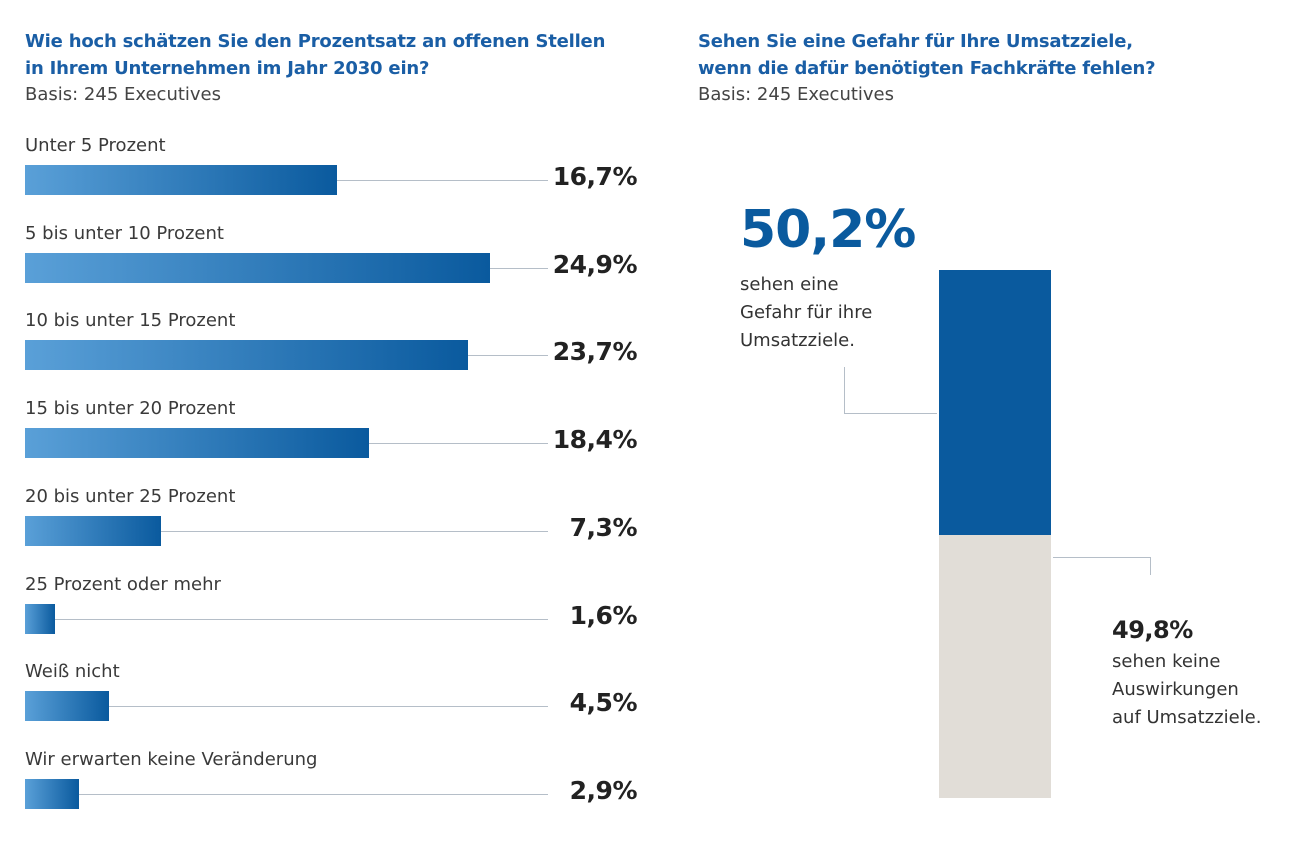 The height and width of the screenshot is (855, 1291). Describe the element at coordinates (1166, 661) in the screenshot. I see `text-line: sehen keine` at that location.